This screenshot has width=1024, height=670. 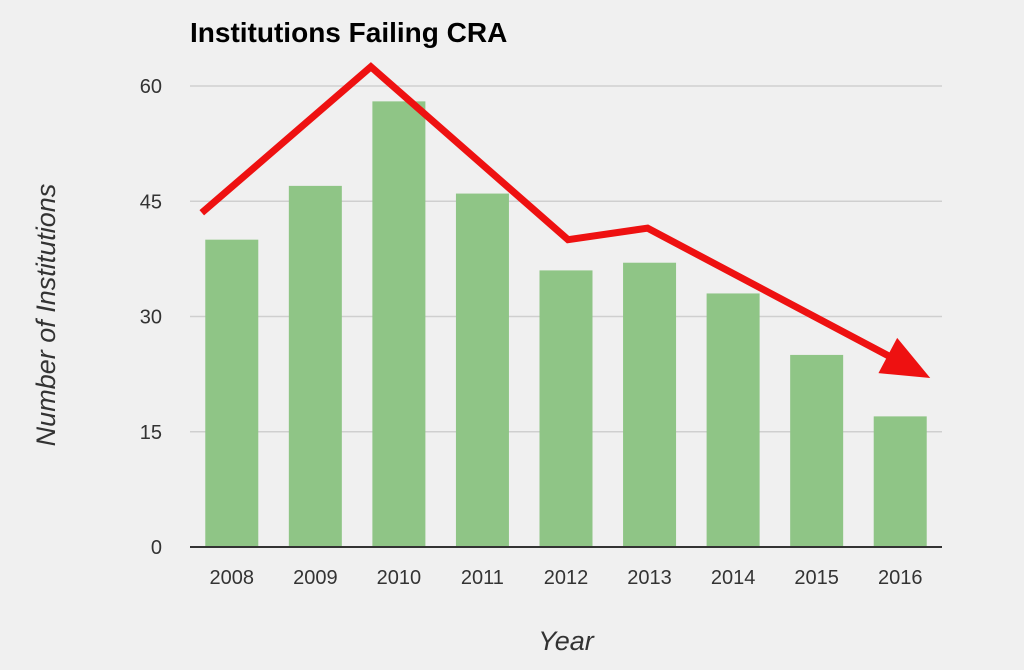 I want to click on arrowhead, so click(x=904, y=357).